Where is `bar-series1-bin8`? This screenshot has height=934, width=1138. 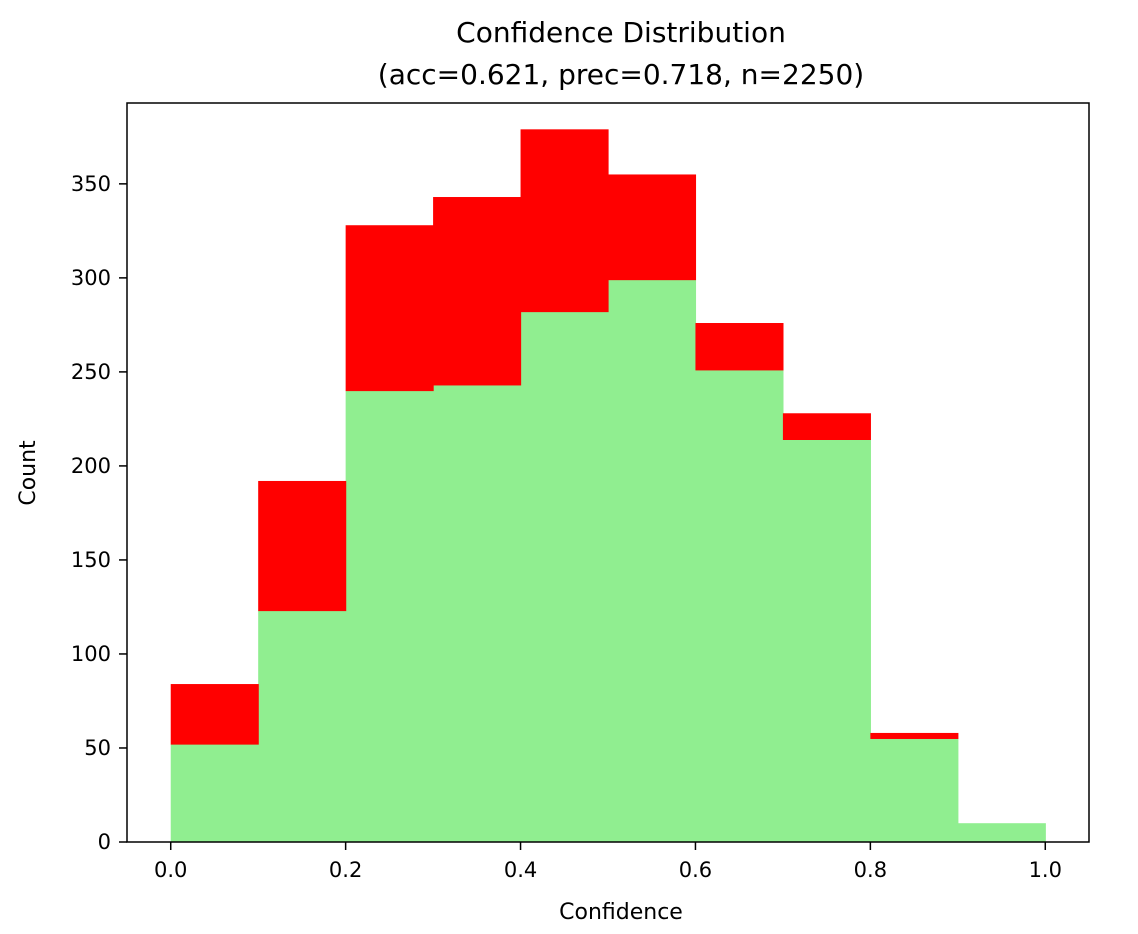
bar-series1-bin8 is located at coordinates (914, 735).